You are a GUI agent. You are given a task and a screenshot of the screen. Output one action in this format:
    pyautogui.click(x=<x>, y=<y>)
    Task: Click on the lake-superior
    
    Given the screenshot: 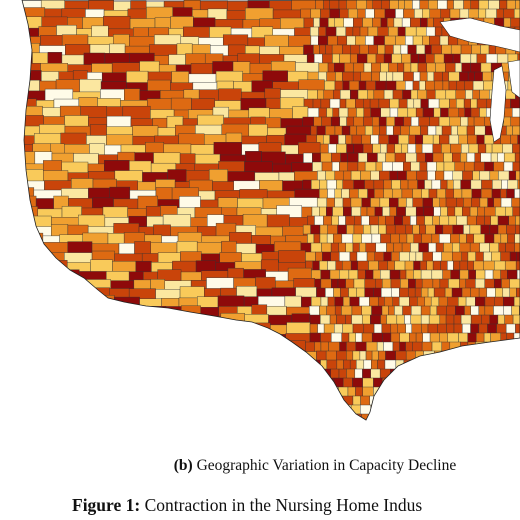 What is the action you would take?
    pyautogui.click(x=479, y=35)
    